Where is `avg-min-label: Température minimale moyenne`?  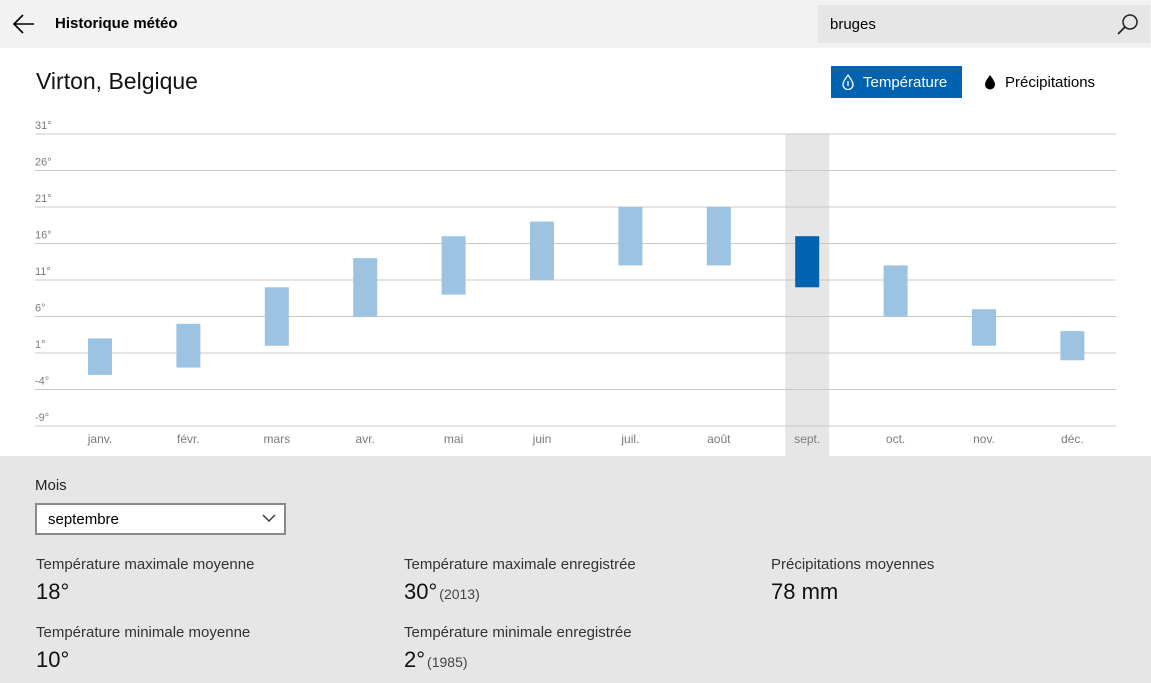
avg-min-label: Température minimale moyenne is located at coordinates (143, 632).